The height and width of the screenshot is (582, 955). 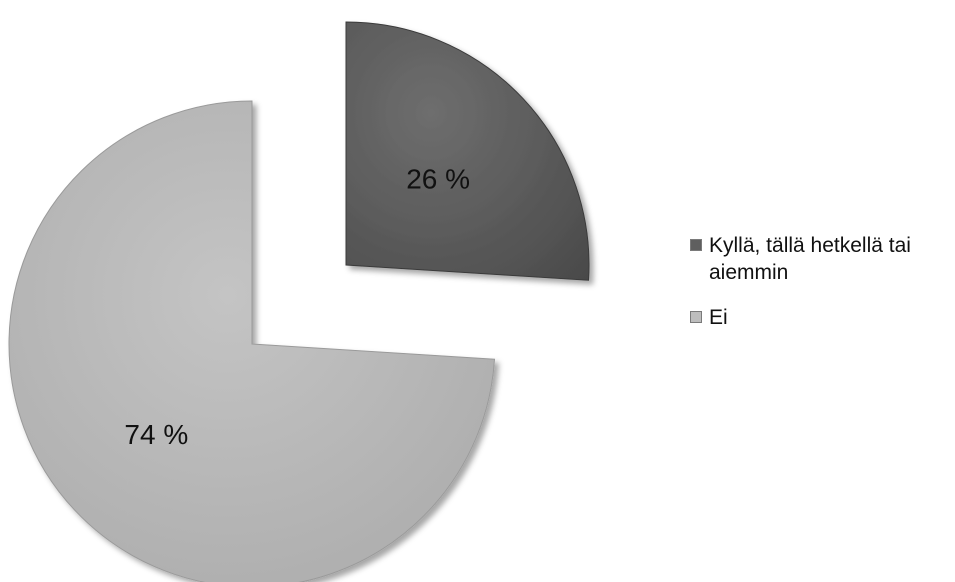 What do you see at coordinates (718, 317) in the screenshot?
I see `legend-label-ei: Ei` at bounding box center [718, 317].